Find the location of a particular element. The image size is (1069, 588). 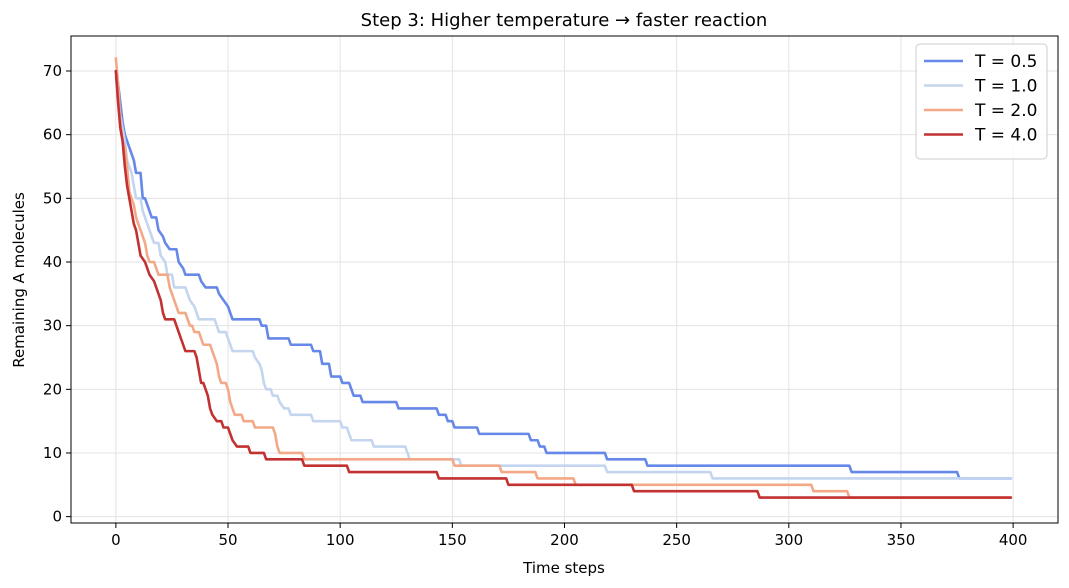

y-tick-label: 10 is located at coordinates (52, 453).